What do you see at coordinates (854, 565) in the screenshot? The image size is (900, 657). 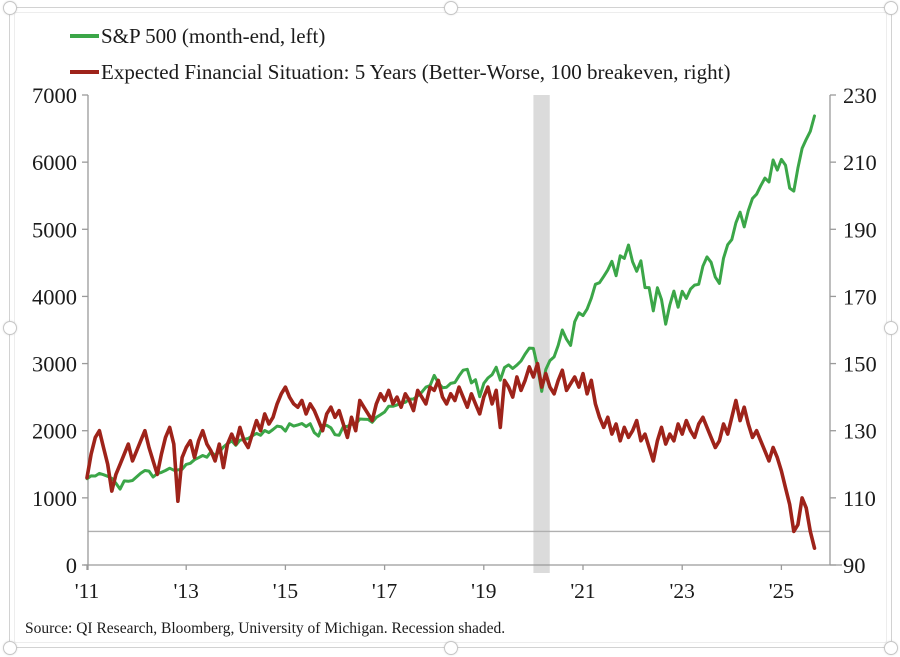 I see `right-axis-tick-label: 90` at bounding box center [854, 565].